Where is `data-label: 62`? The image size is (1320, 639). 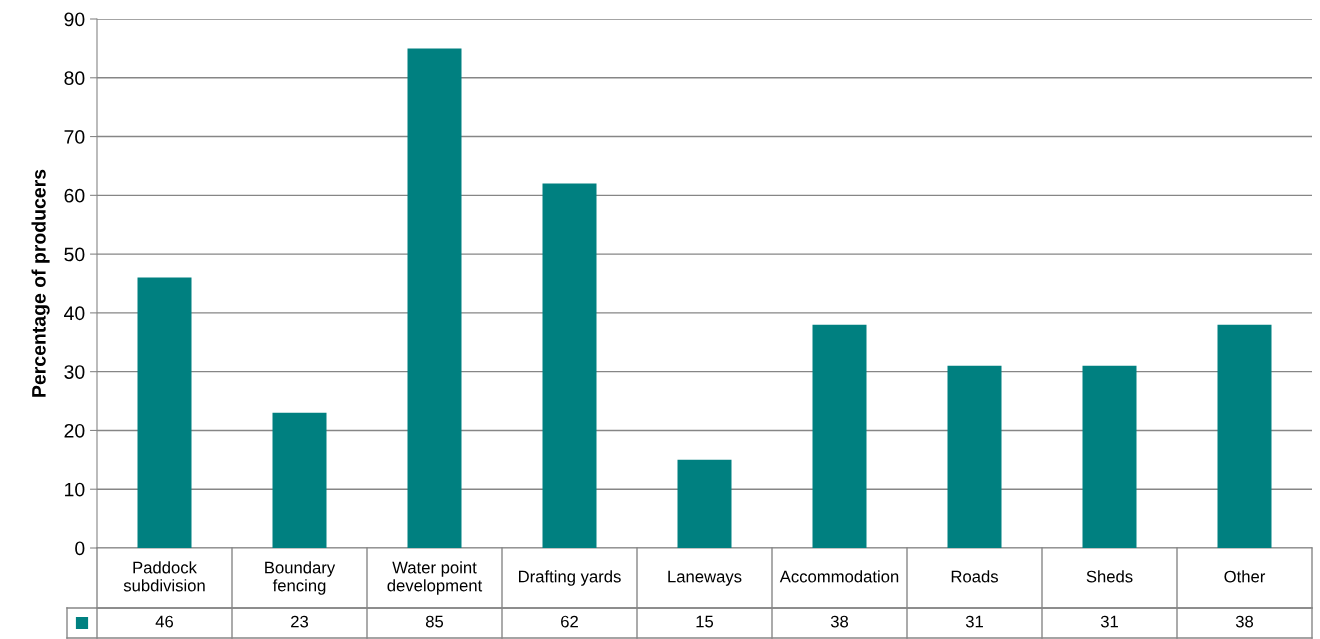
data-label: 62 is located at coordinates (569, 621).